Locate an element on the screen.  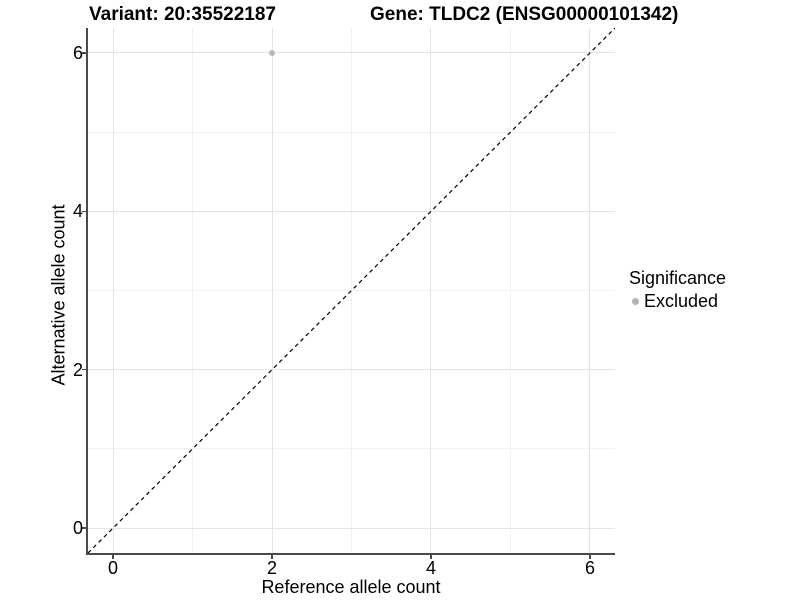
x-tick-label: 6 is located at coordinates (589, 568).